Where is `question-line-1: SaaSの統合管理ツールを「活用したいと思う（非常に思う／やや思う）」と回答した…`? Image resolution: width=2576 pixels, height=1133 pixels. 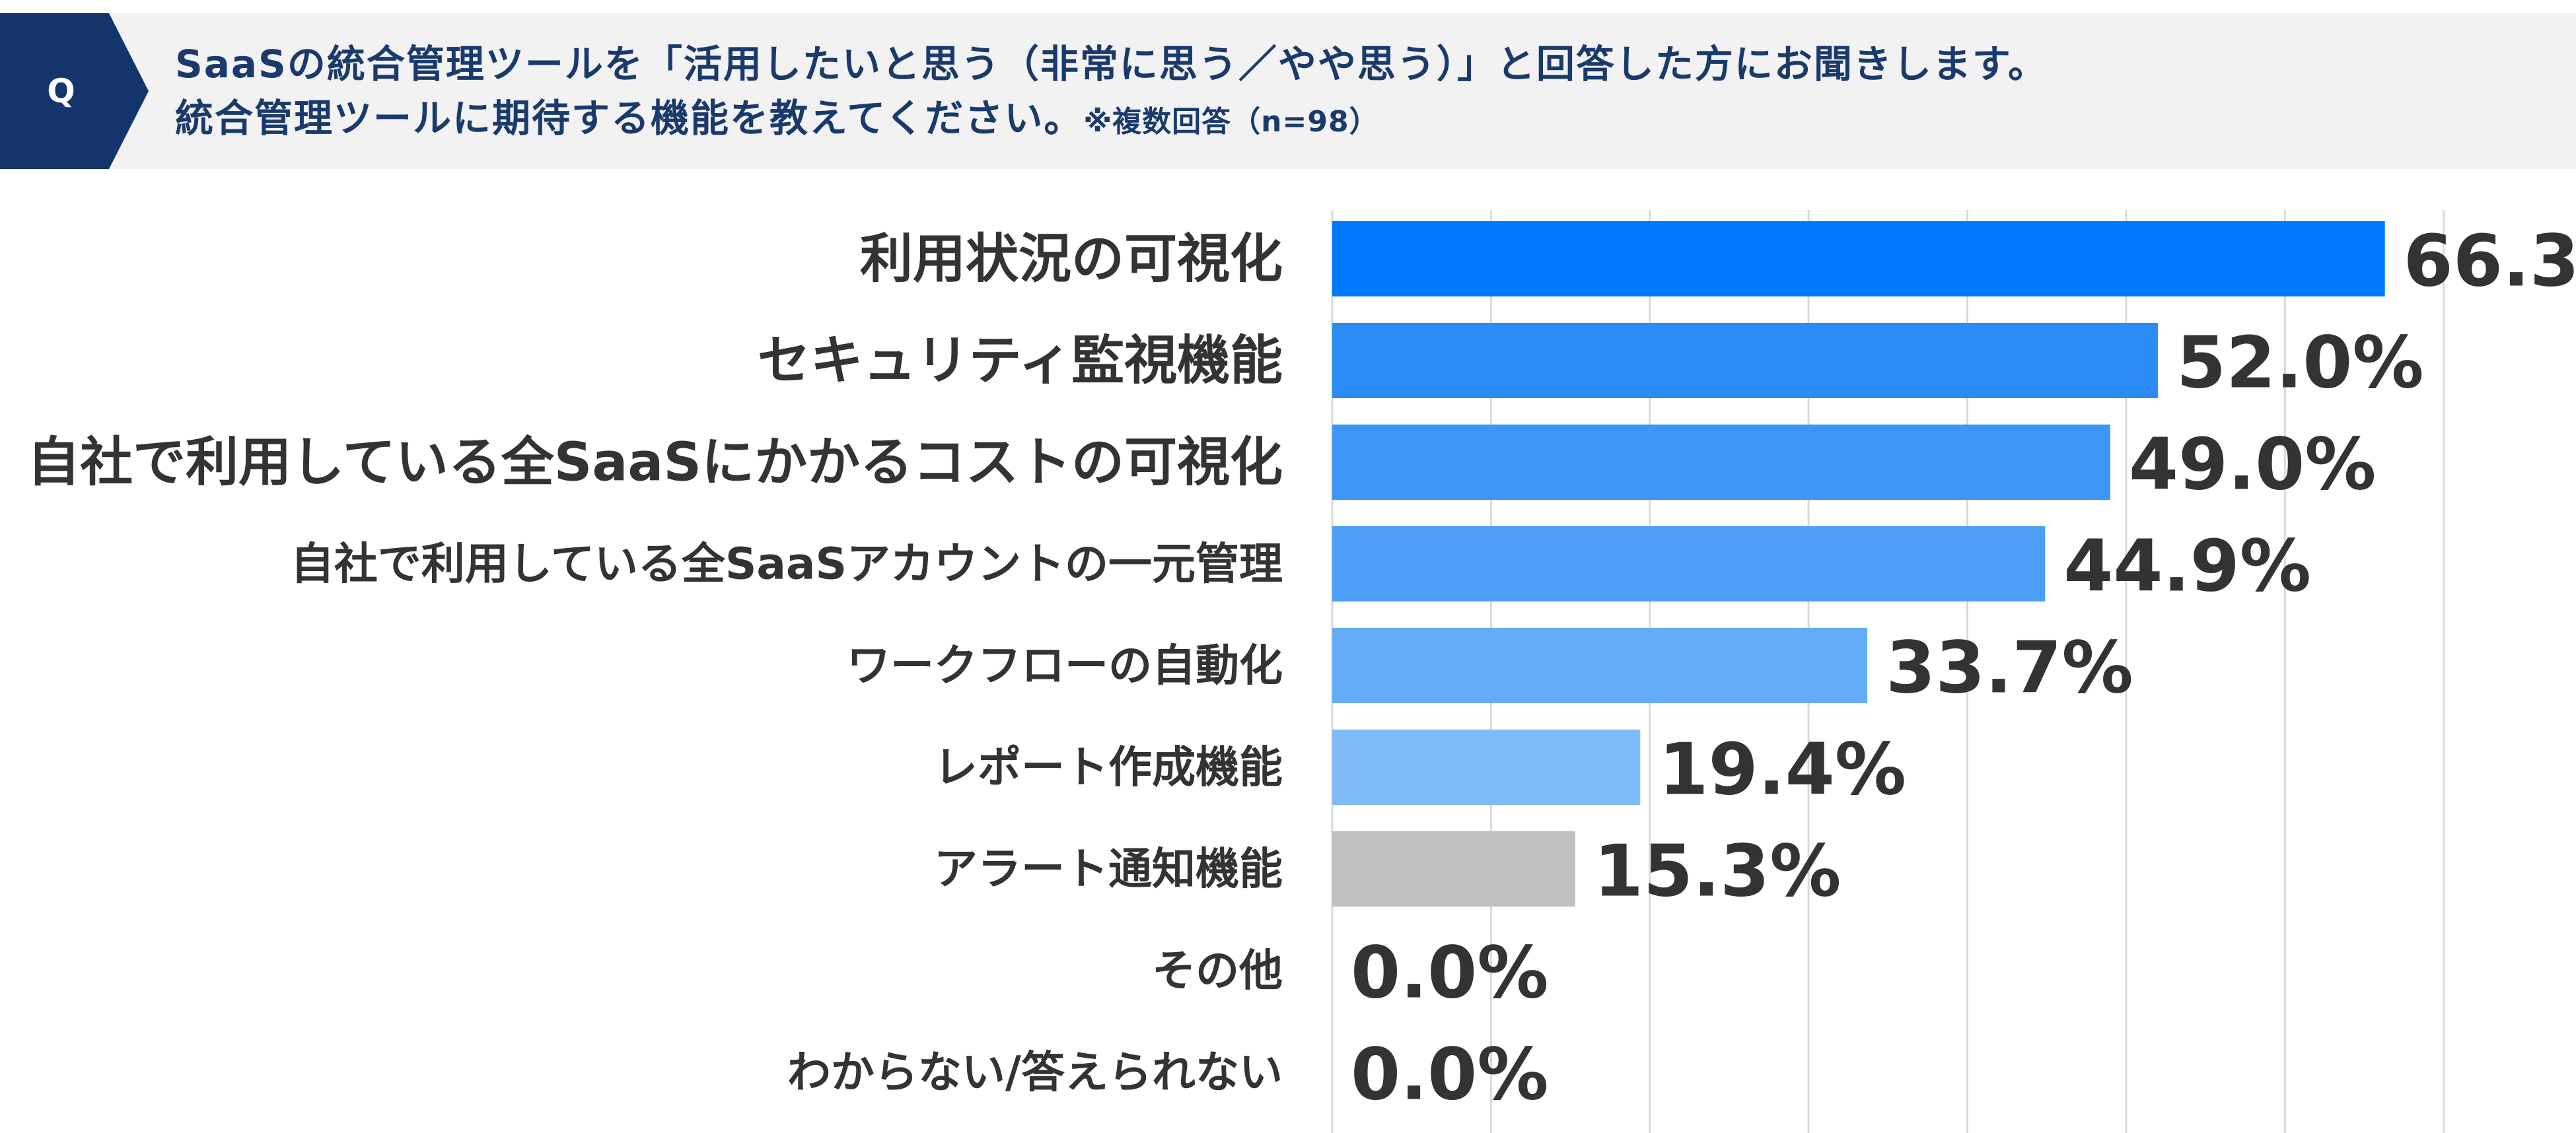
question-line-1: SaaSの統合管理ツールを「活用したいと思う（非常に思う／やや思う）」と回答した… is located at coordinates (1111, 64).